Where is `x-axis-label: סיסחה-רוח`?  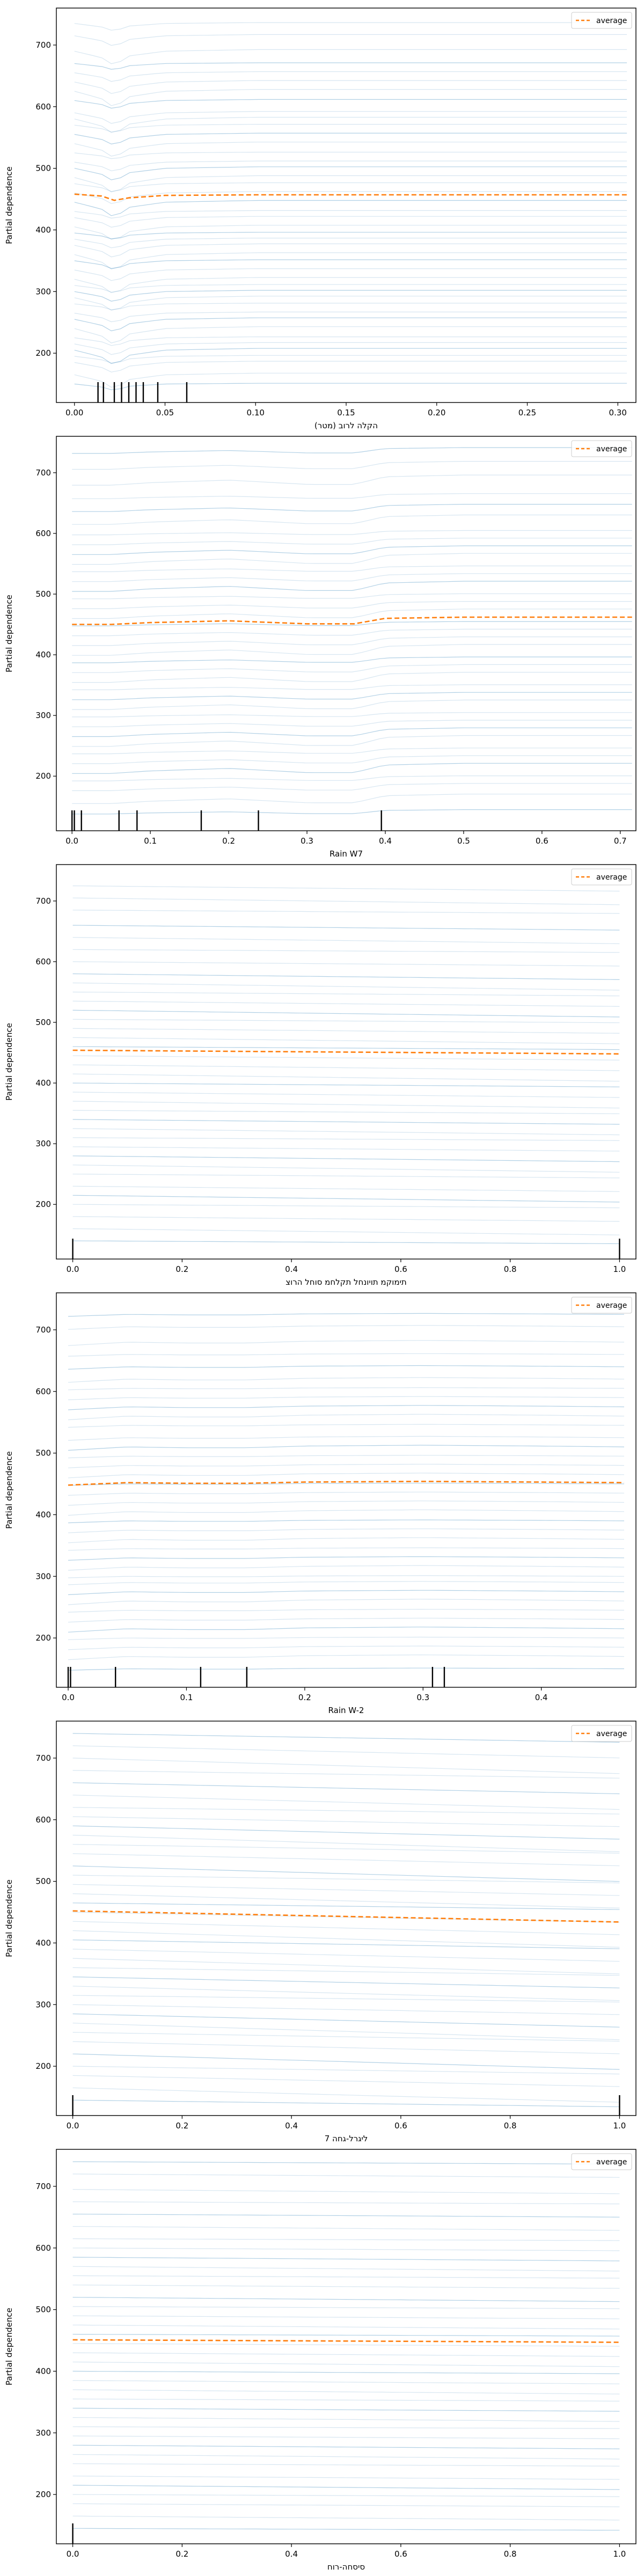 x-axis-label: סיסחה-רוח is located at coordinates (346, 2567).